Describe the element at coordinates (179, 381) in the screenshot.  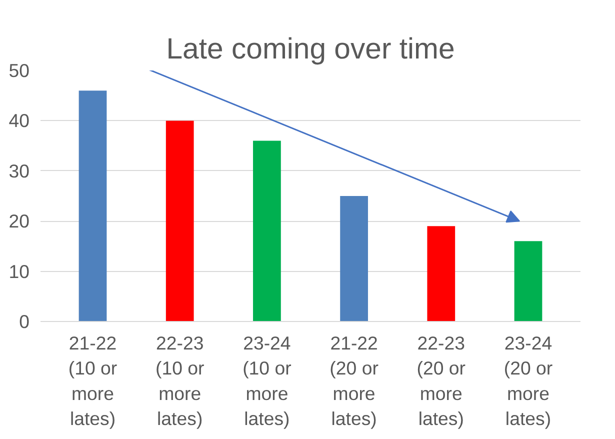
I see `x-tick-label: 22-23 (10 or more lates)` at that location.